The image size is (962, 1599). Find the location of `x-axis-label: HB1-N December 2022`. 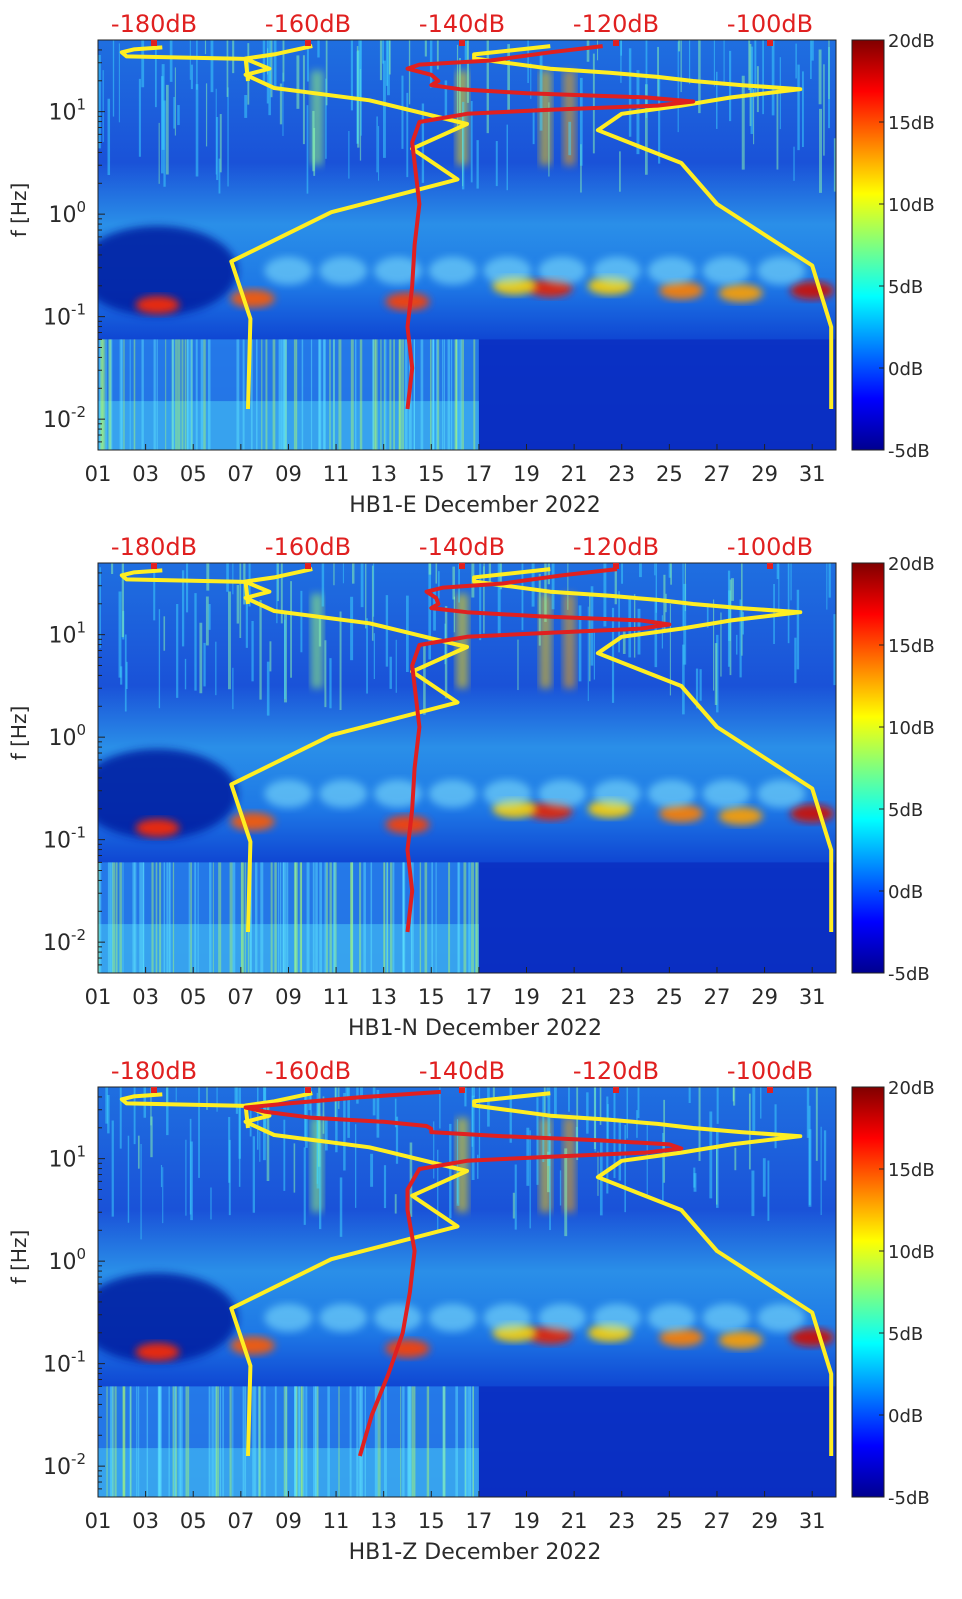

x-axis-label: HB1-N December 2022 is located at coordinates (475, 1028).